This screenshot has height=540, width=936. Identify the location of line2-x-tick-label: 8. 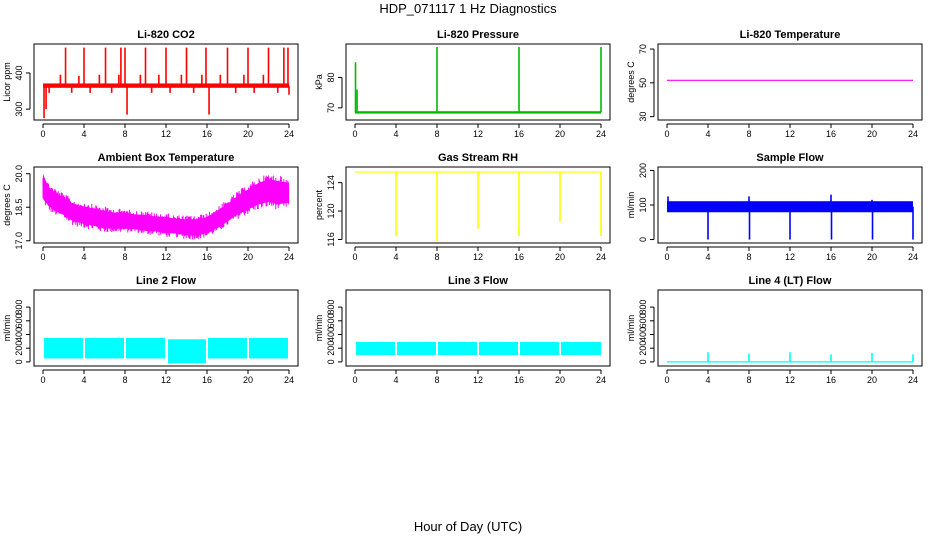
(124, 380).